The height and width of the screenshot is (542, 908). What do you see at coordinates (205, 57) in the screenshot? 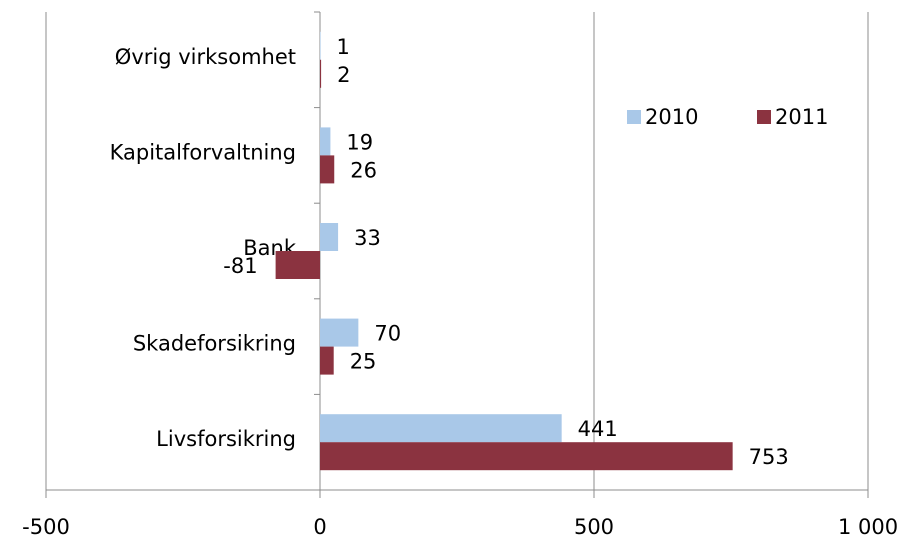
I see `y-tick-label: Øvrig virksomhet` at bounding box center [205, 57].